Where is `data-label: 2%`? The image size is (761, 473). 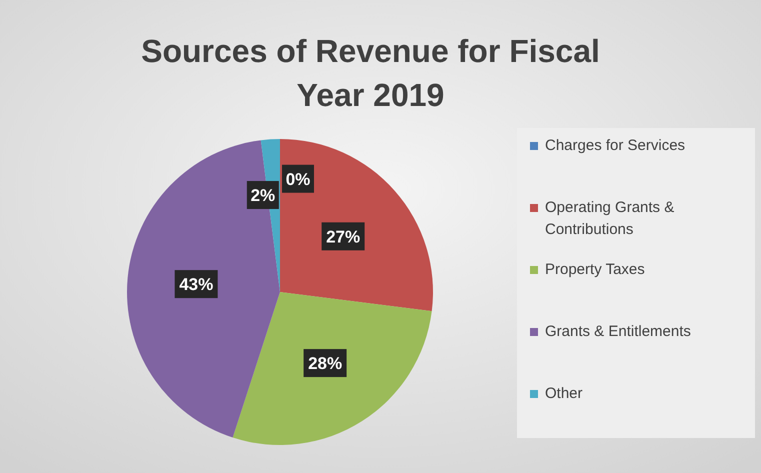
data-label: 2% is located at coordinates (263, 196).